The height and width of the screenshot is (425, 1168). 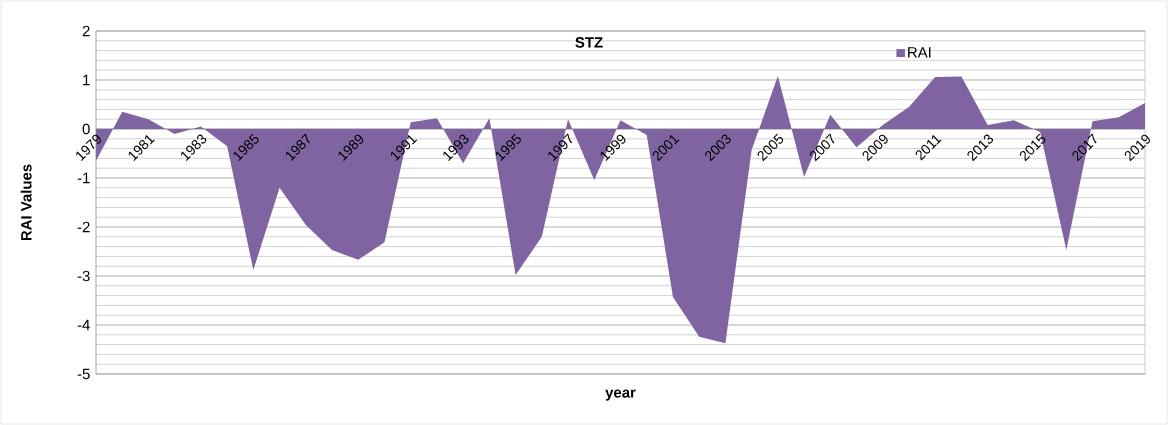 I want to click on legend-label: RAI, so click(x=919, y=52).